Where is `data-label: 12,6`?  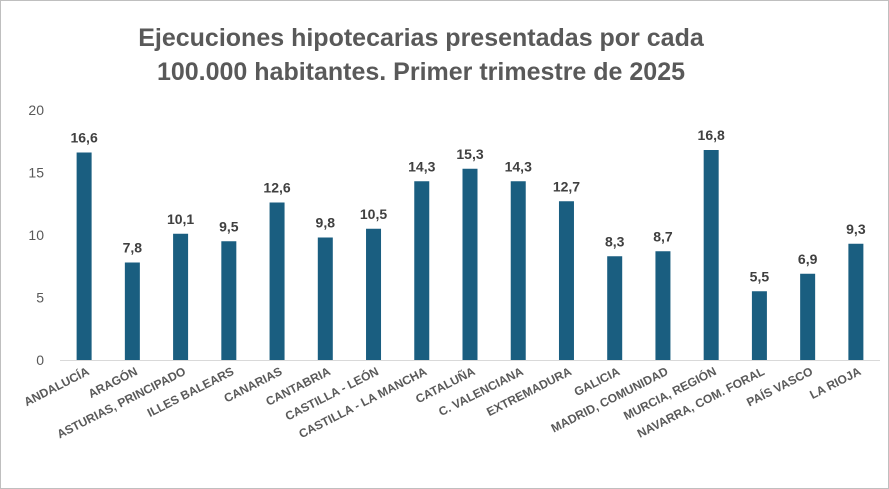
data-label: 12,6 is located at coordinates (276, 188).